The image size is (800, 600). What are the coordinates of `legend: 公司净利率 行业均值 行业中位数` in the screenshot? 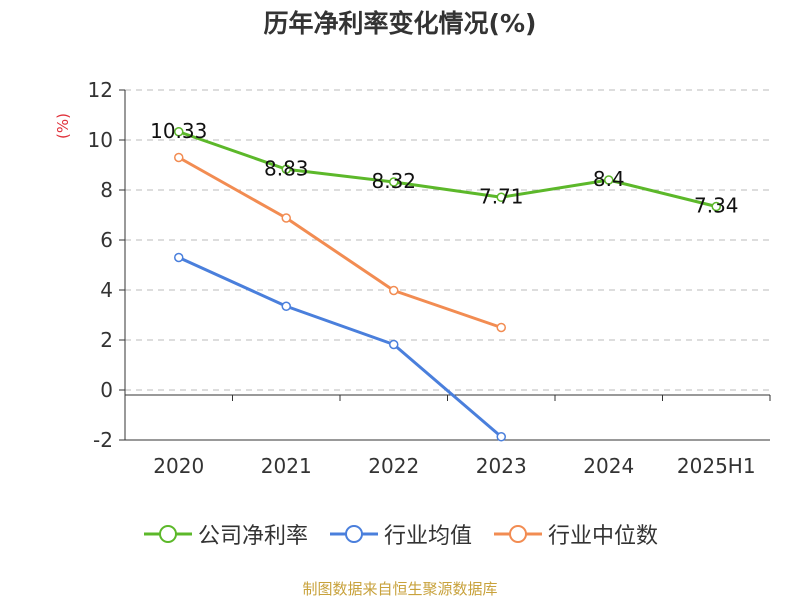 It's located at (400, 534).